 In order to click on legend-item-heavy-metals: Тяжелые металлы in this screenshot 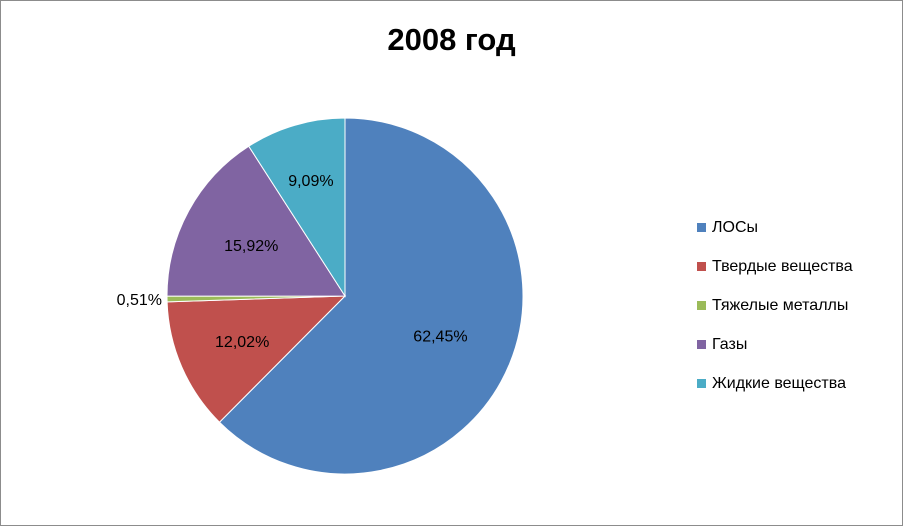, I will do `click(775, 305)`.